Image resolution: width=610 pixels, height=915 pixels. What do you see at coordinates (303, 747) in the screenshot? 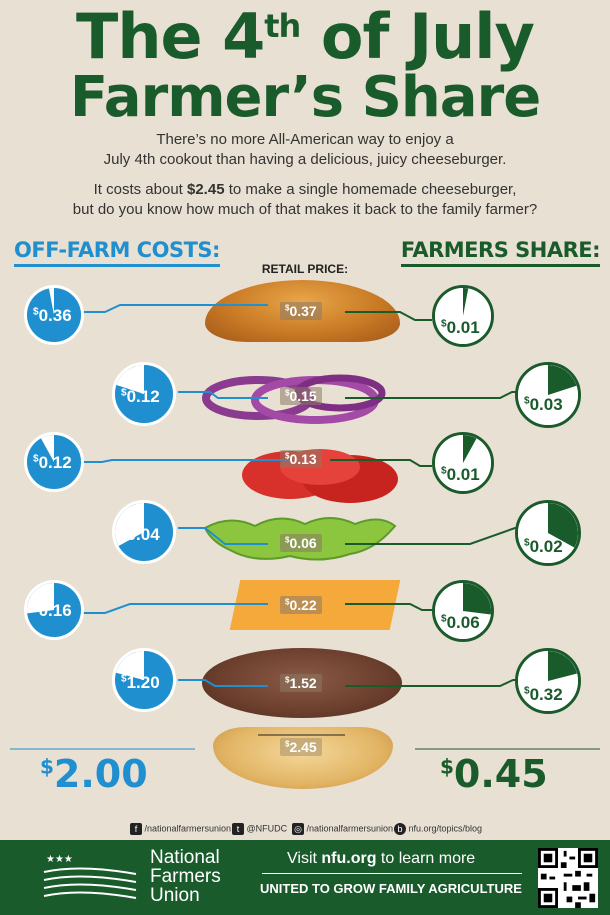
I see `retail-total-value: 2.45` at bounding box center [303, 747].